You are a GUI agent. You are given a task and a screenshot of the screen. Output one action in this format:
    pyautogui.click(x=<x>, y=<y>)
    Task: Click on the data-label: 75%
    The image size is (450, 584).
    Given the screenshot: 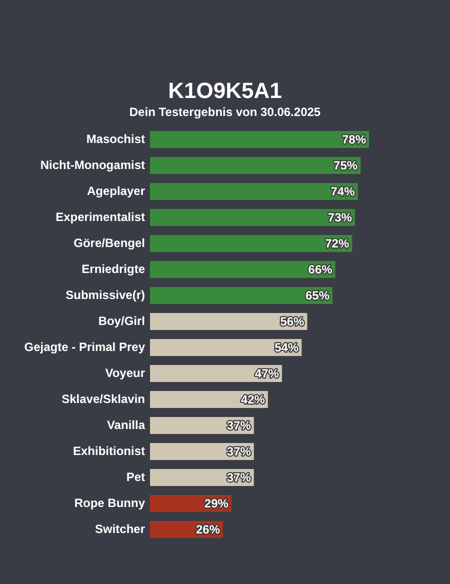 What is the action you would take?
    pyautogui.click(x=346, y=165)
    